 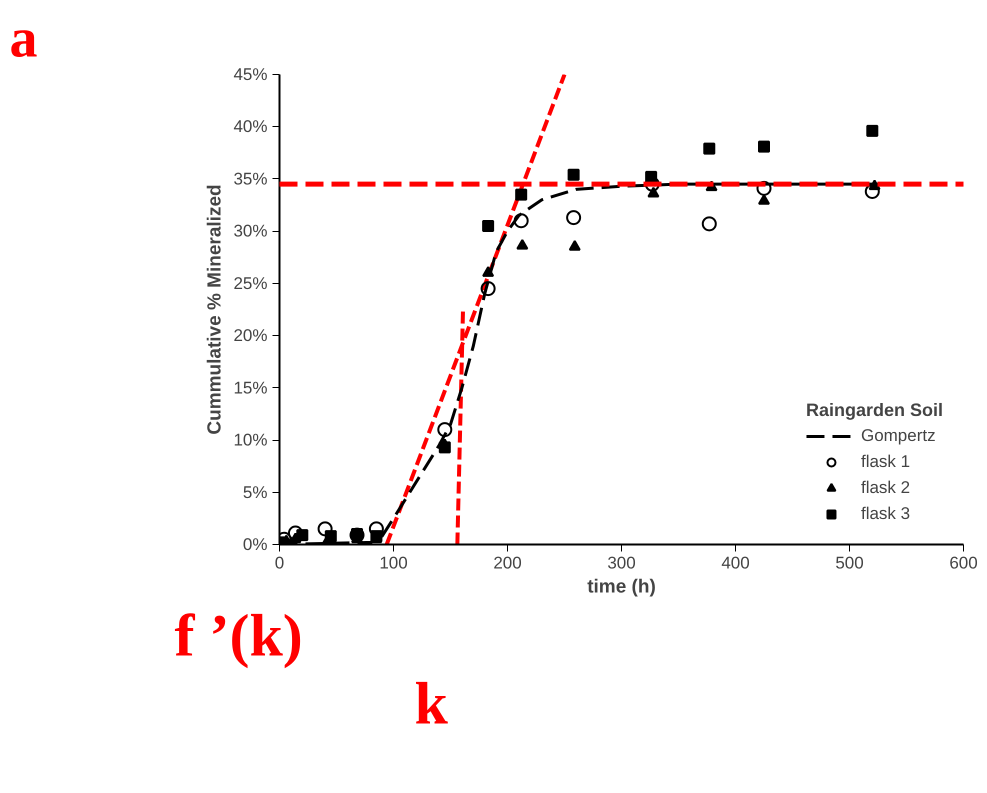 What do you see at coordinates (621, 563) in the screenshot?
I see `x-tick-label: 300` at bounding box center [621, 563].